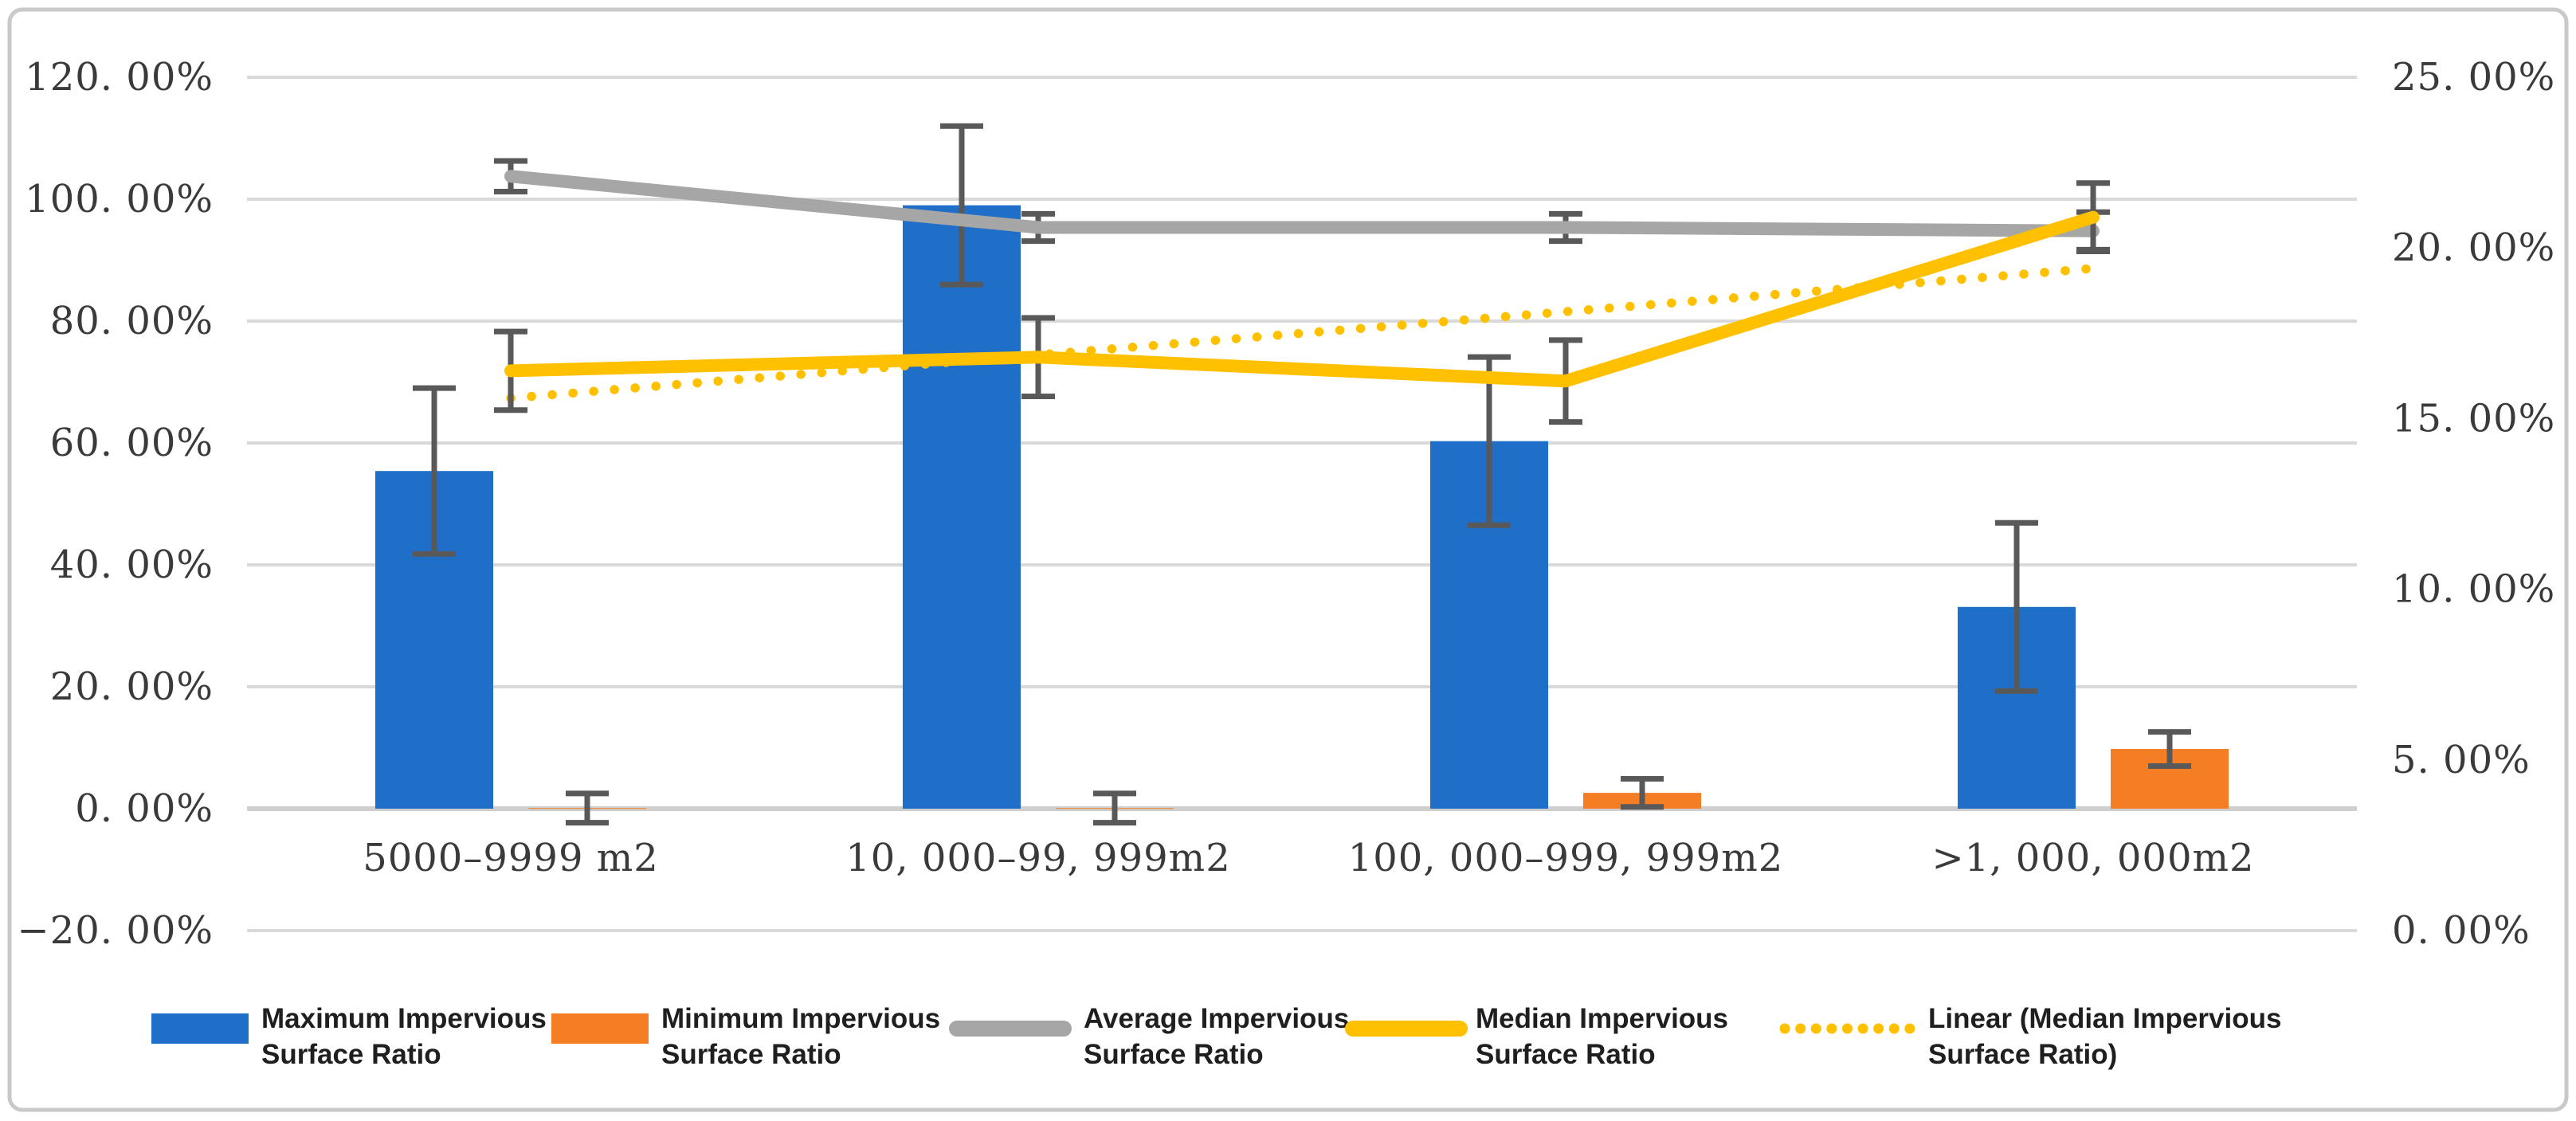 This screenshot has height=1121, width=2576. What do you see at coordinates (2104, 1018) in the screenshot?
I see `legend-label-line1: Linear (Median Impervious` at bounding box center [2104, 1018].